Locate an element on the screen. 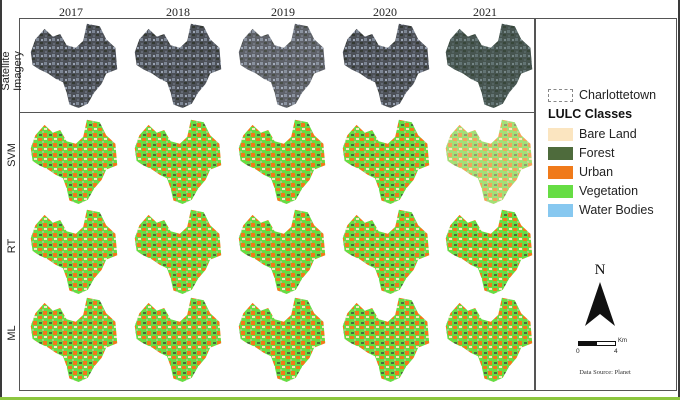 This screenshot has height=400, width=680. ml-map-2020 is located at coordinates (386, 339).